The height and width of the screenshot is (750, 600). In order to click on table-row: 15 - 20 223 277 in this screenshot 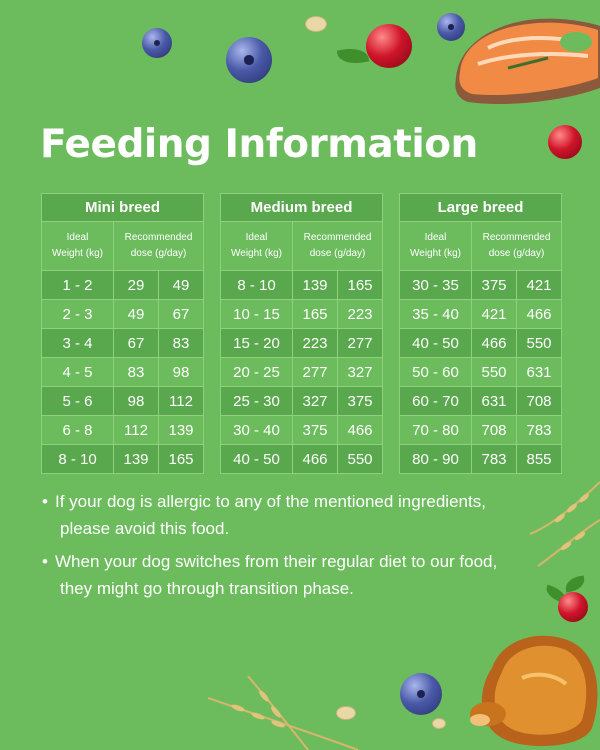, I will do `click(302, 343)`.